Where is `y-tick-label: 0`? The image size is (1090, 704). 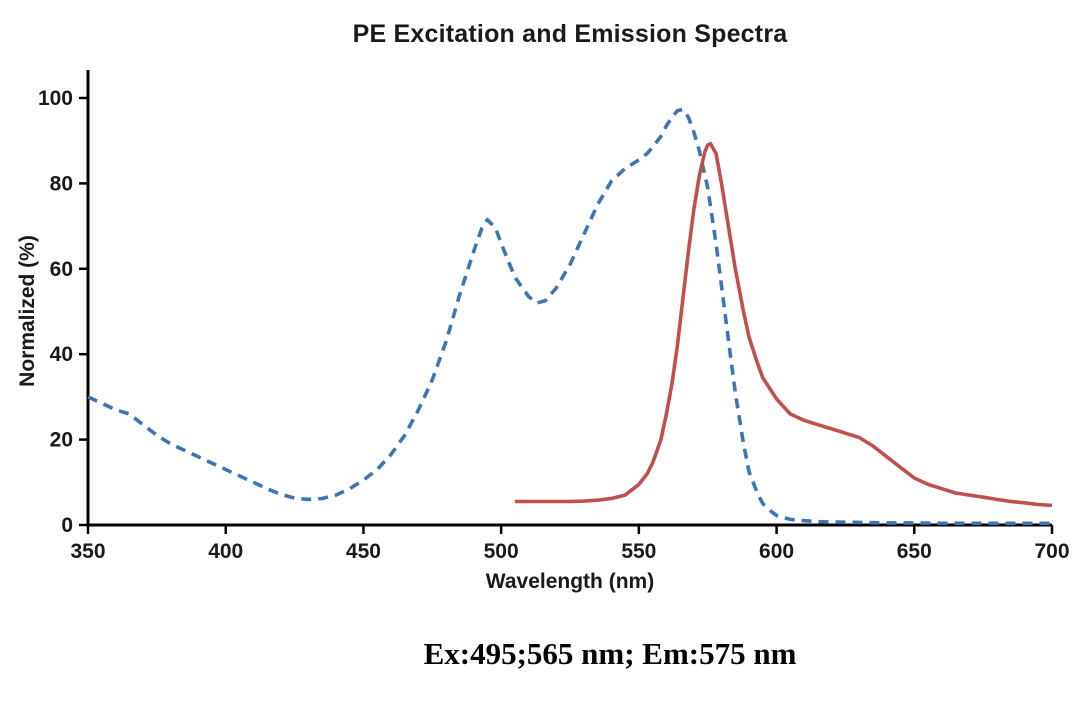
y-tick-label: 0 is located at coordinates (67, 525).